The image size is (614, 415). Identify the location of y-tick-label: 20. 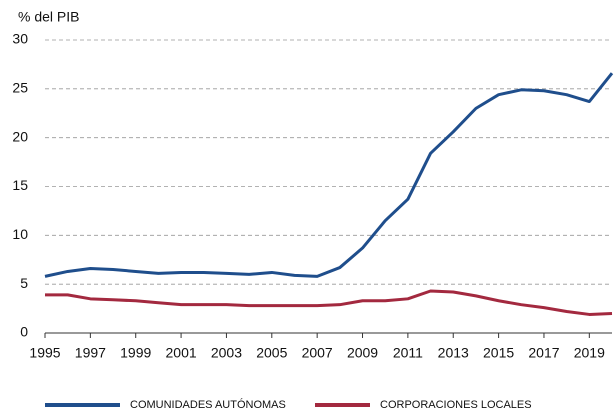
(20, 136).